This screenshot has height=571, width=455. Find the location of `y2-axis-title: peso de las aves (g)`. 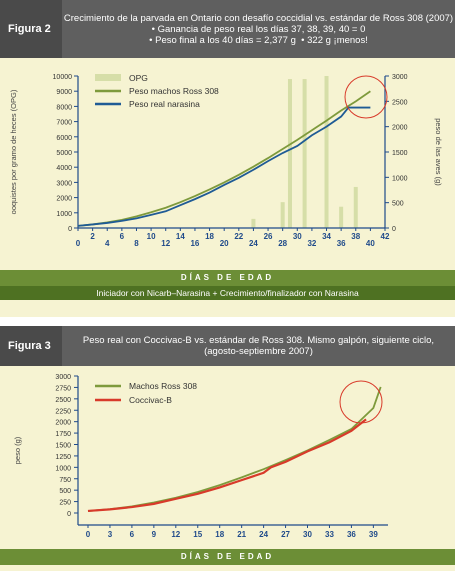

y2-axis-title: peso de las aves (g) is located at coordinates (438, 152).